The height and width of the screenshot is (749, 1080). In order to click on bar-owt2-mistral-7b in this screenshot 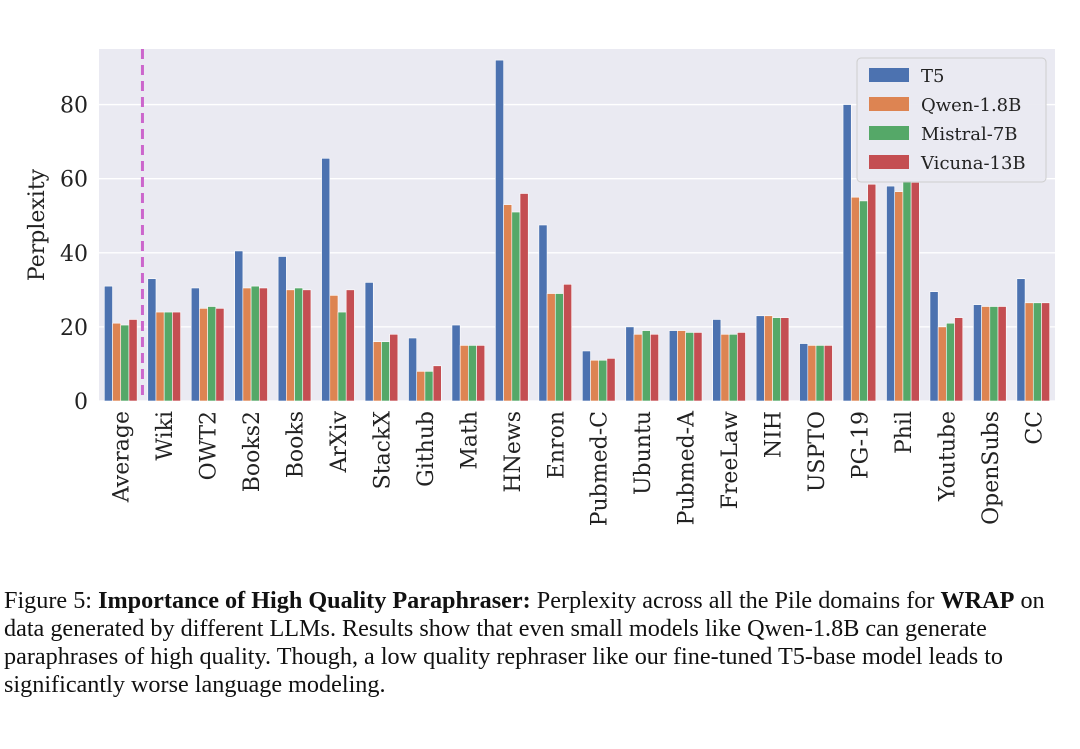, I will do `click(212, 354)`.